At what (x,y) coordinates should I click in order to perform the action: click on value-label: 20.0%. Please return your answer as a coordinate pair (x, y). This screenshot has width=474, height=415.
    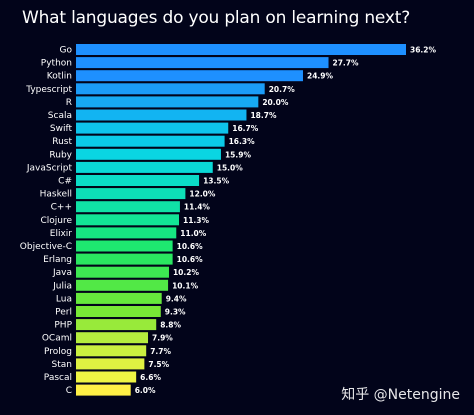
    Looking at the image, I should click on (275, 102).